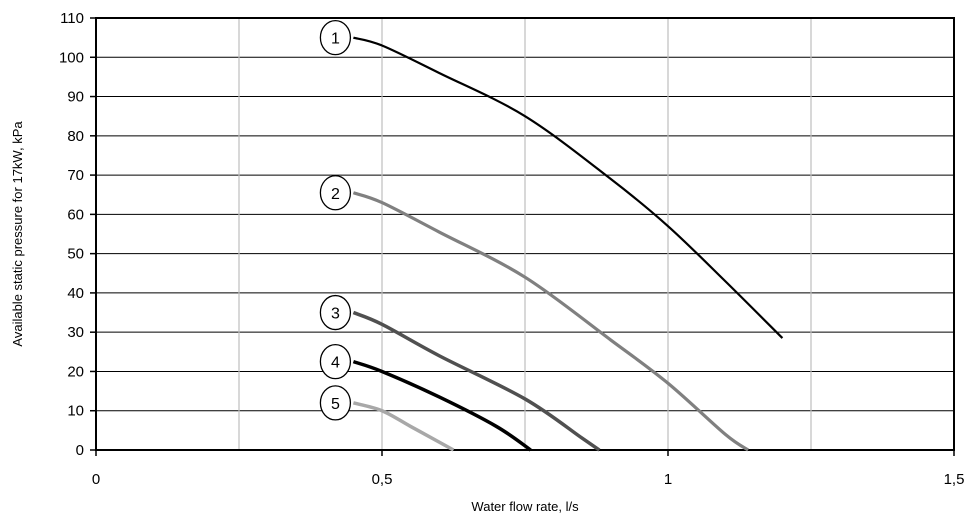  Describe the element at coordinates (75, 175) in the screenshot. I see `y-tick-label-7: 70` at that location.